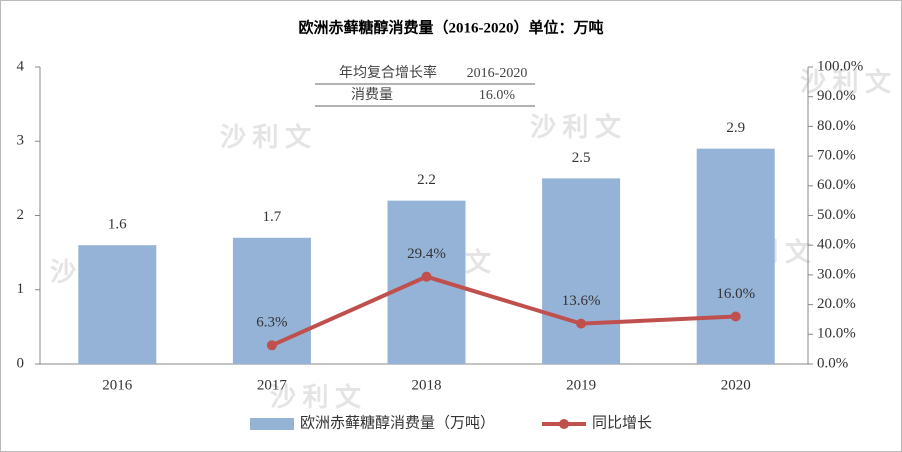  What do you see at coordinates (836, 96) in the screenshot?
I see `y2-tick-label: 90.0%` at bounding box center [836, 96].